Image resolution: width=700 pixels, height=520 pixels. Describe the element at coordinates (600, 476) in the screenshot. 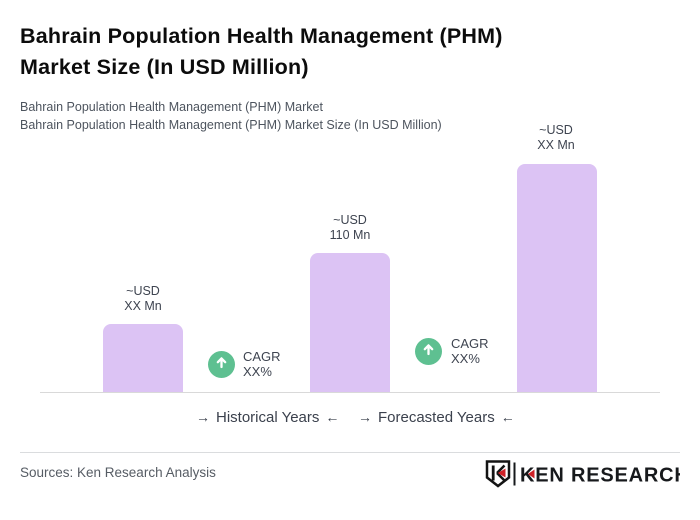

I see `logo-wordmark: KEN RESEARCH` at that location.